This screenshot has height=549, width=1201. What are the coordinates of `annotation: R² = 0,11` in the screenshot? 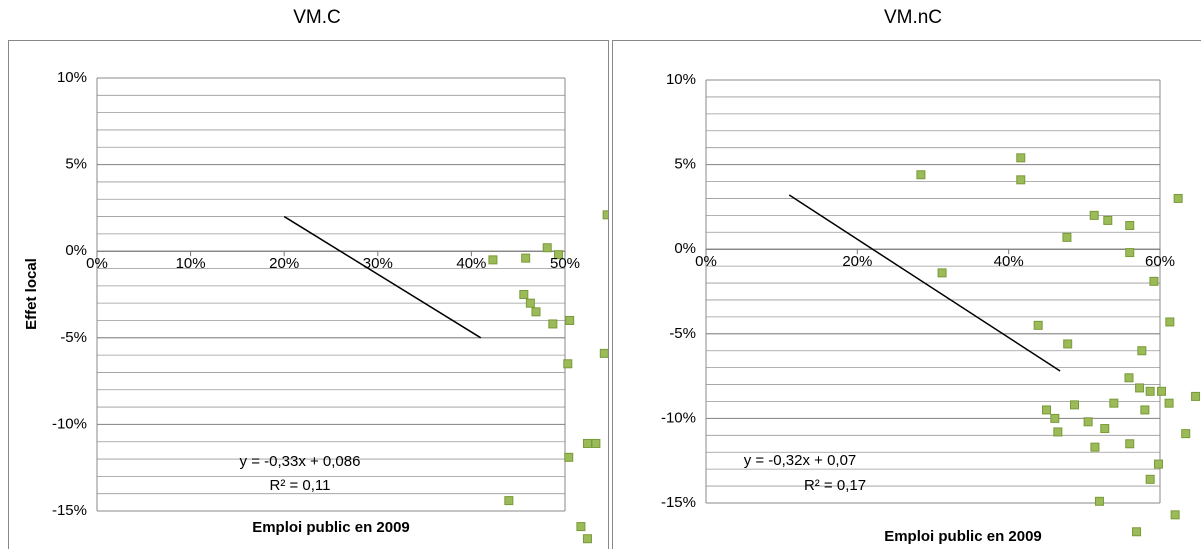 It's located at (299, 485).